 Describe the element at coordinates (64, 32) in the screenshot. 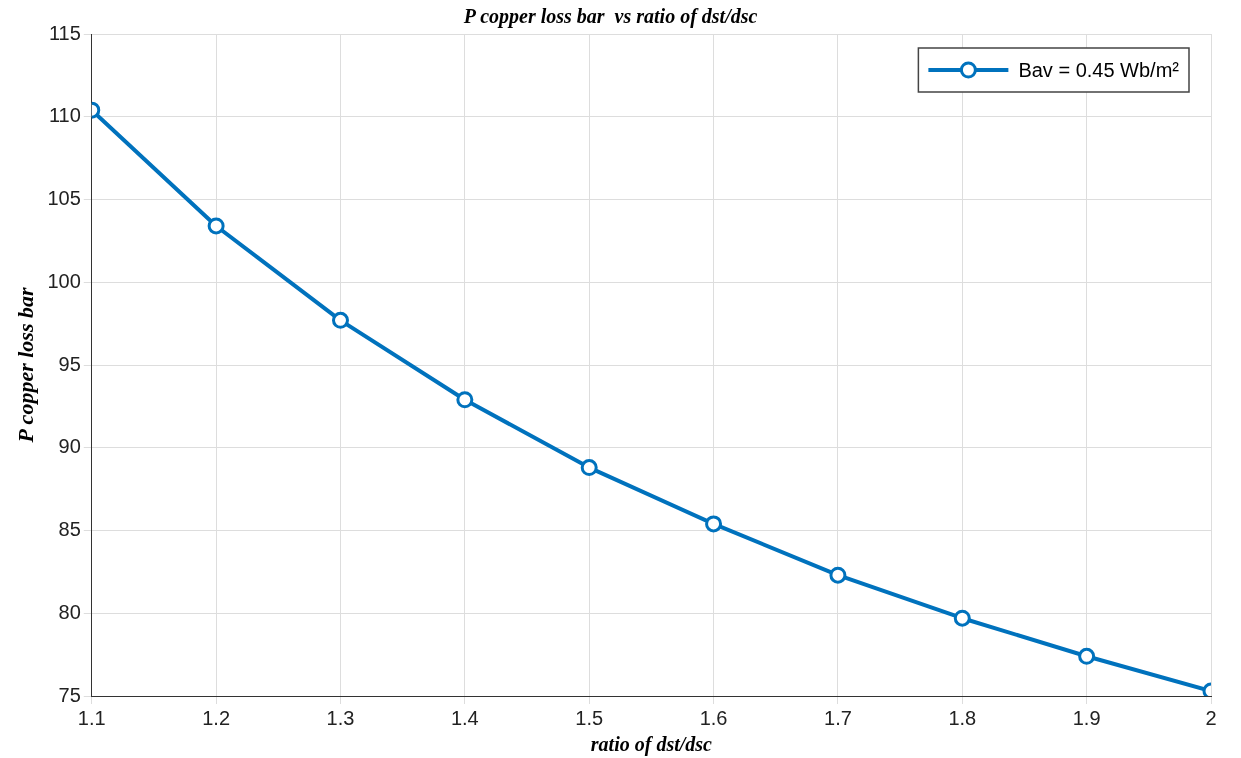

I see `y-tick-label: 115` at that location.